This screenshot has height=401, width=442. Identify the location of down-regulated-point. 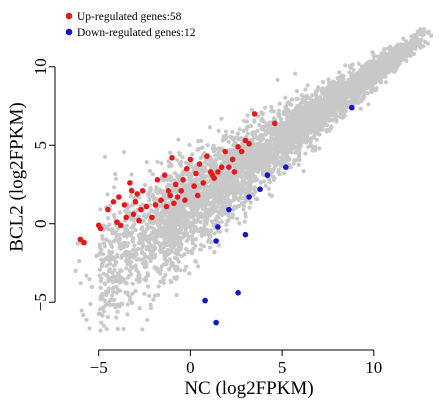
(249, 197).